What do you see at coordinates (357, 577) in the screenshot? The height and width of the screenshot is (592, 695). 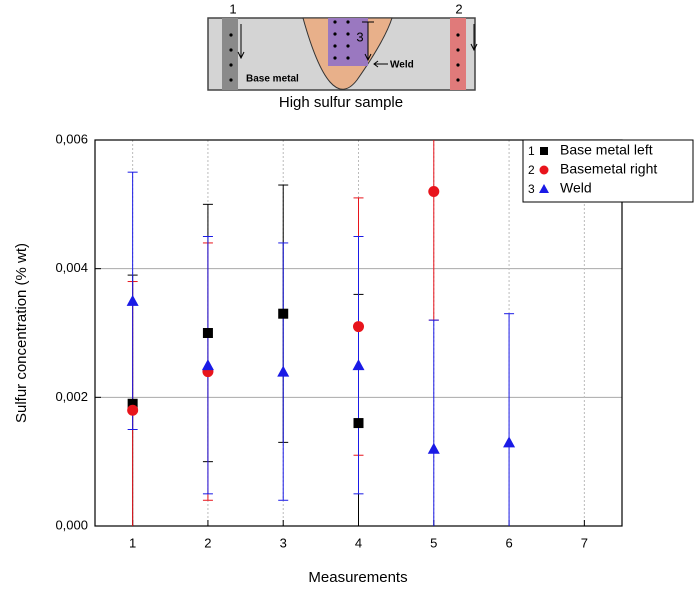 I see `x-axis-label: Measurements` at bounding box center [357, 577].